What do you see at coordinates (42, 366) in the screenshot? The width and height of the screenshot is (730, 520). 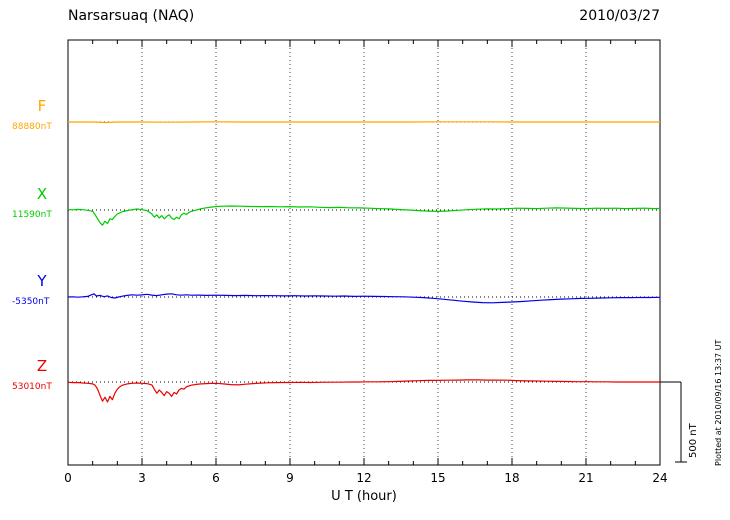 I see `trace-letter-z: Z` at bounding box center [42, 366].